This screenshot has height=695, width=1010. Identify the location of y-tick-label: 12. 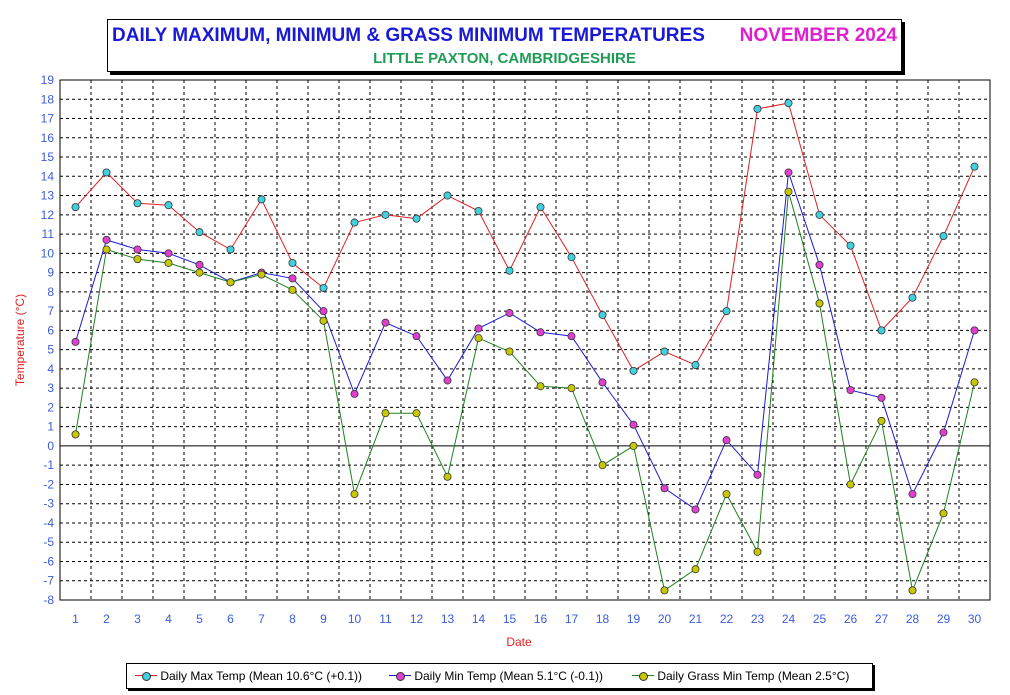
(48, 215).